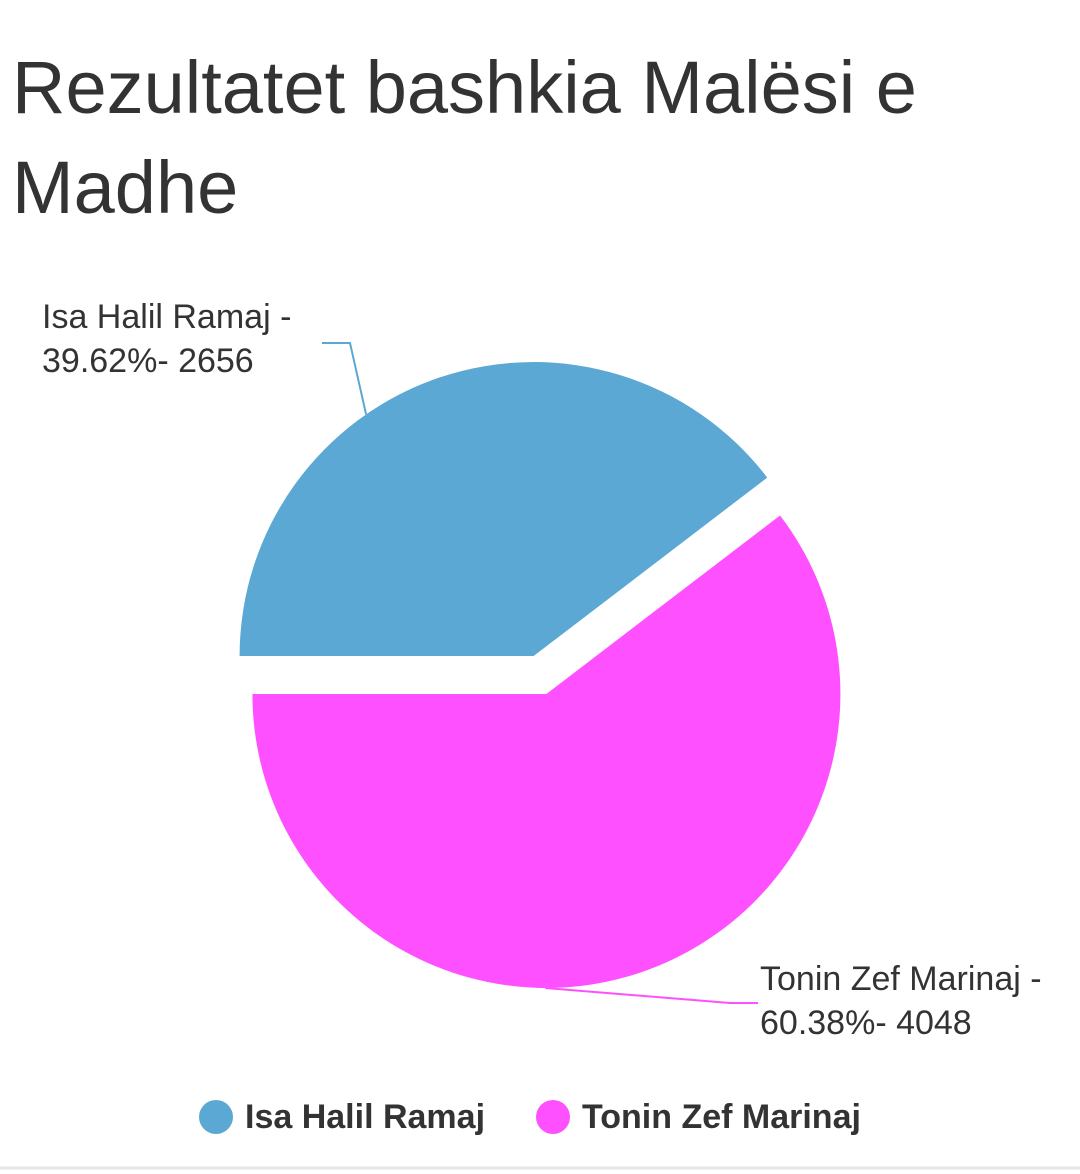 Image resolution: width=1080 pixels, height=1174 pixels. What do you see at coordinates (365, 1117) in the screenshot?
I see `legend-label: Isa Halil Ramaj` at bounding box center [365, 1117].